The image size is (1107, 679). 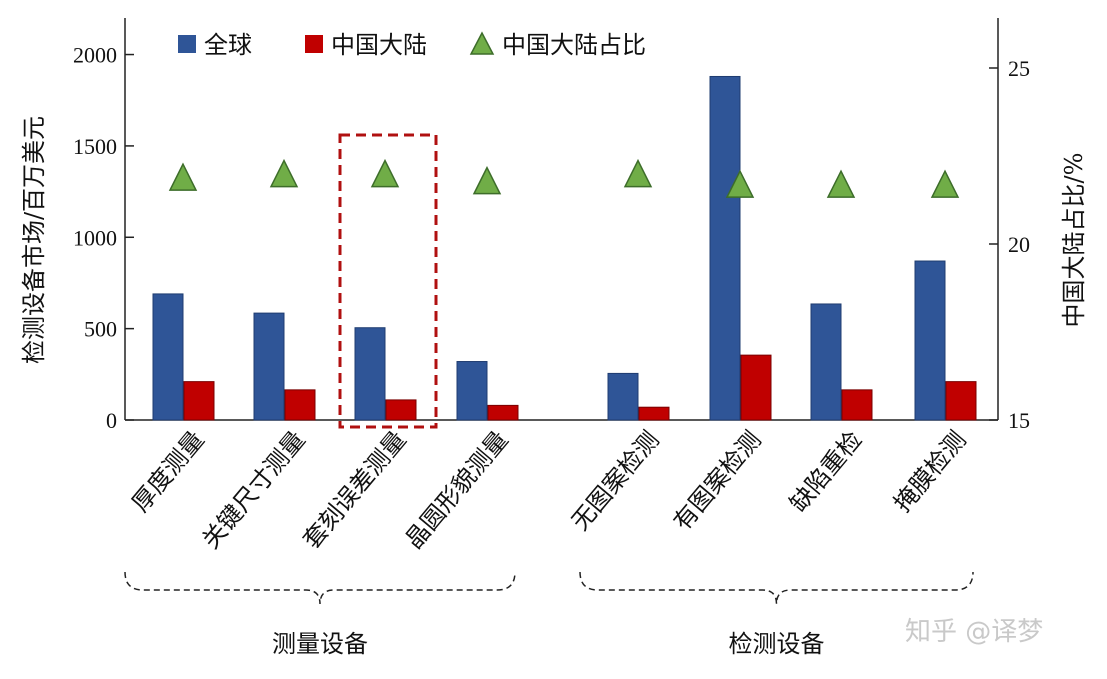 I want to click on watermark: 知乎 @译梦, so click(x=974, y=632).